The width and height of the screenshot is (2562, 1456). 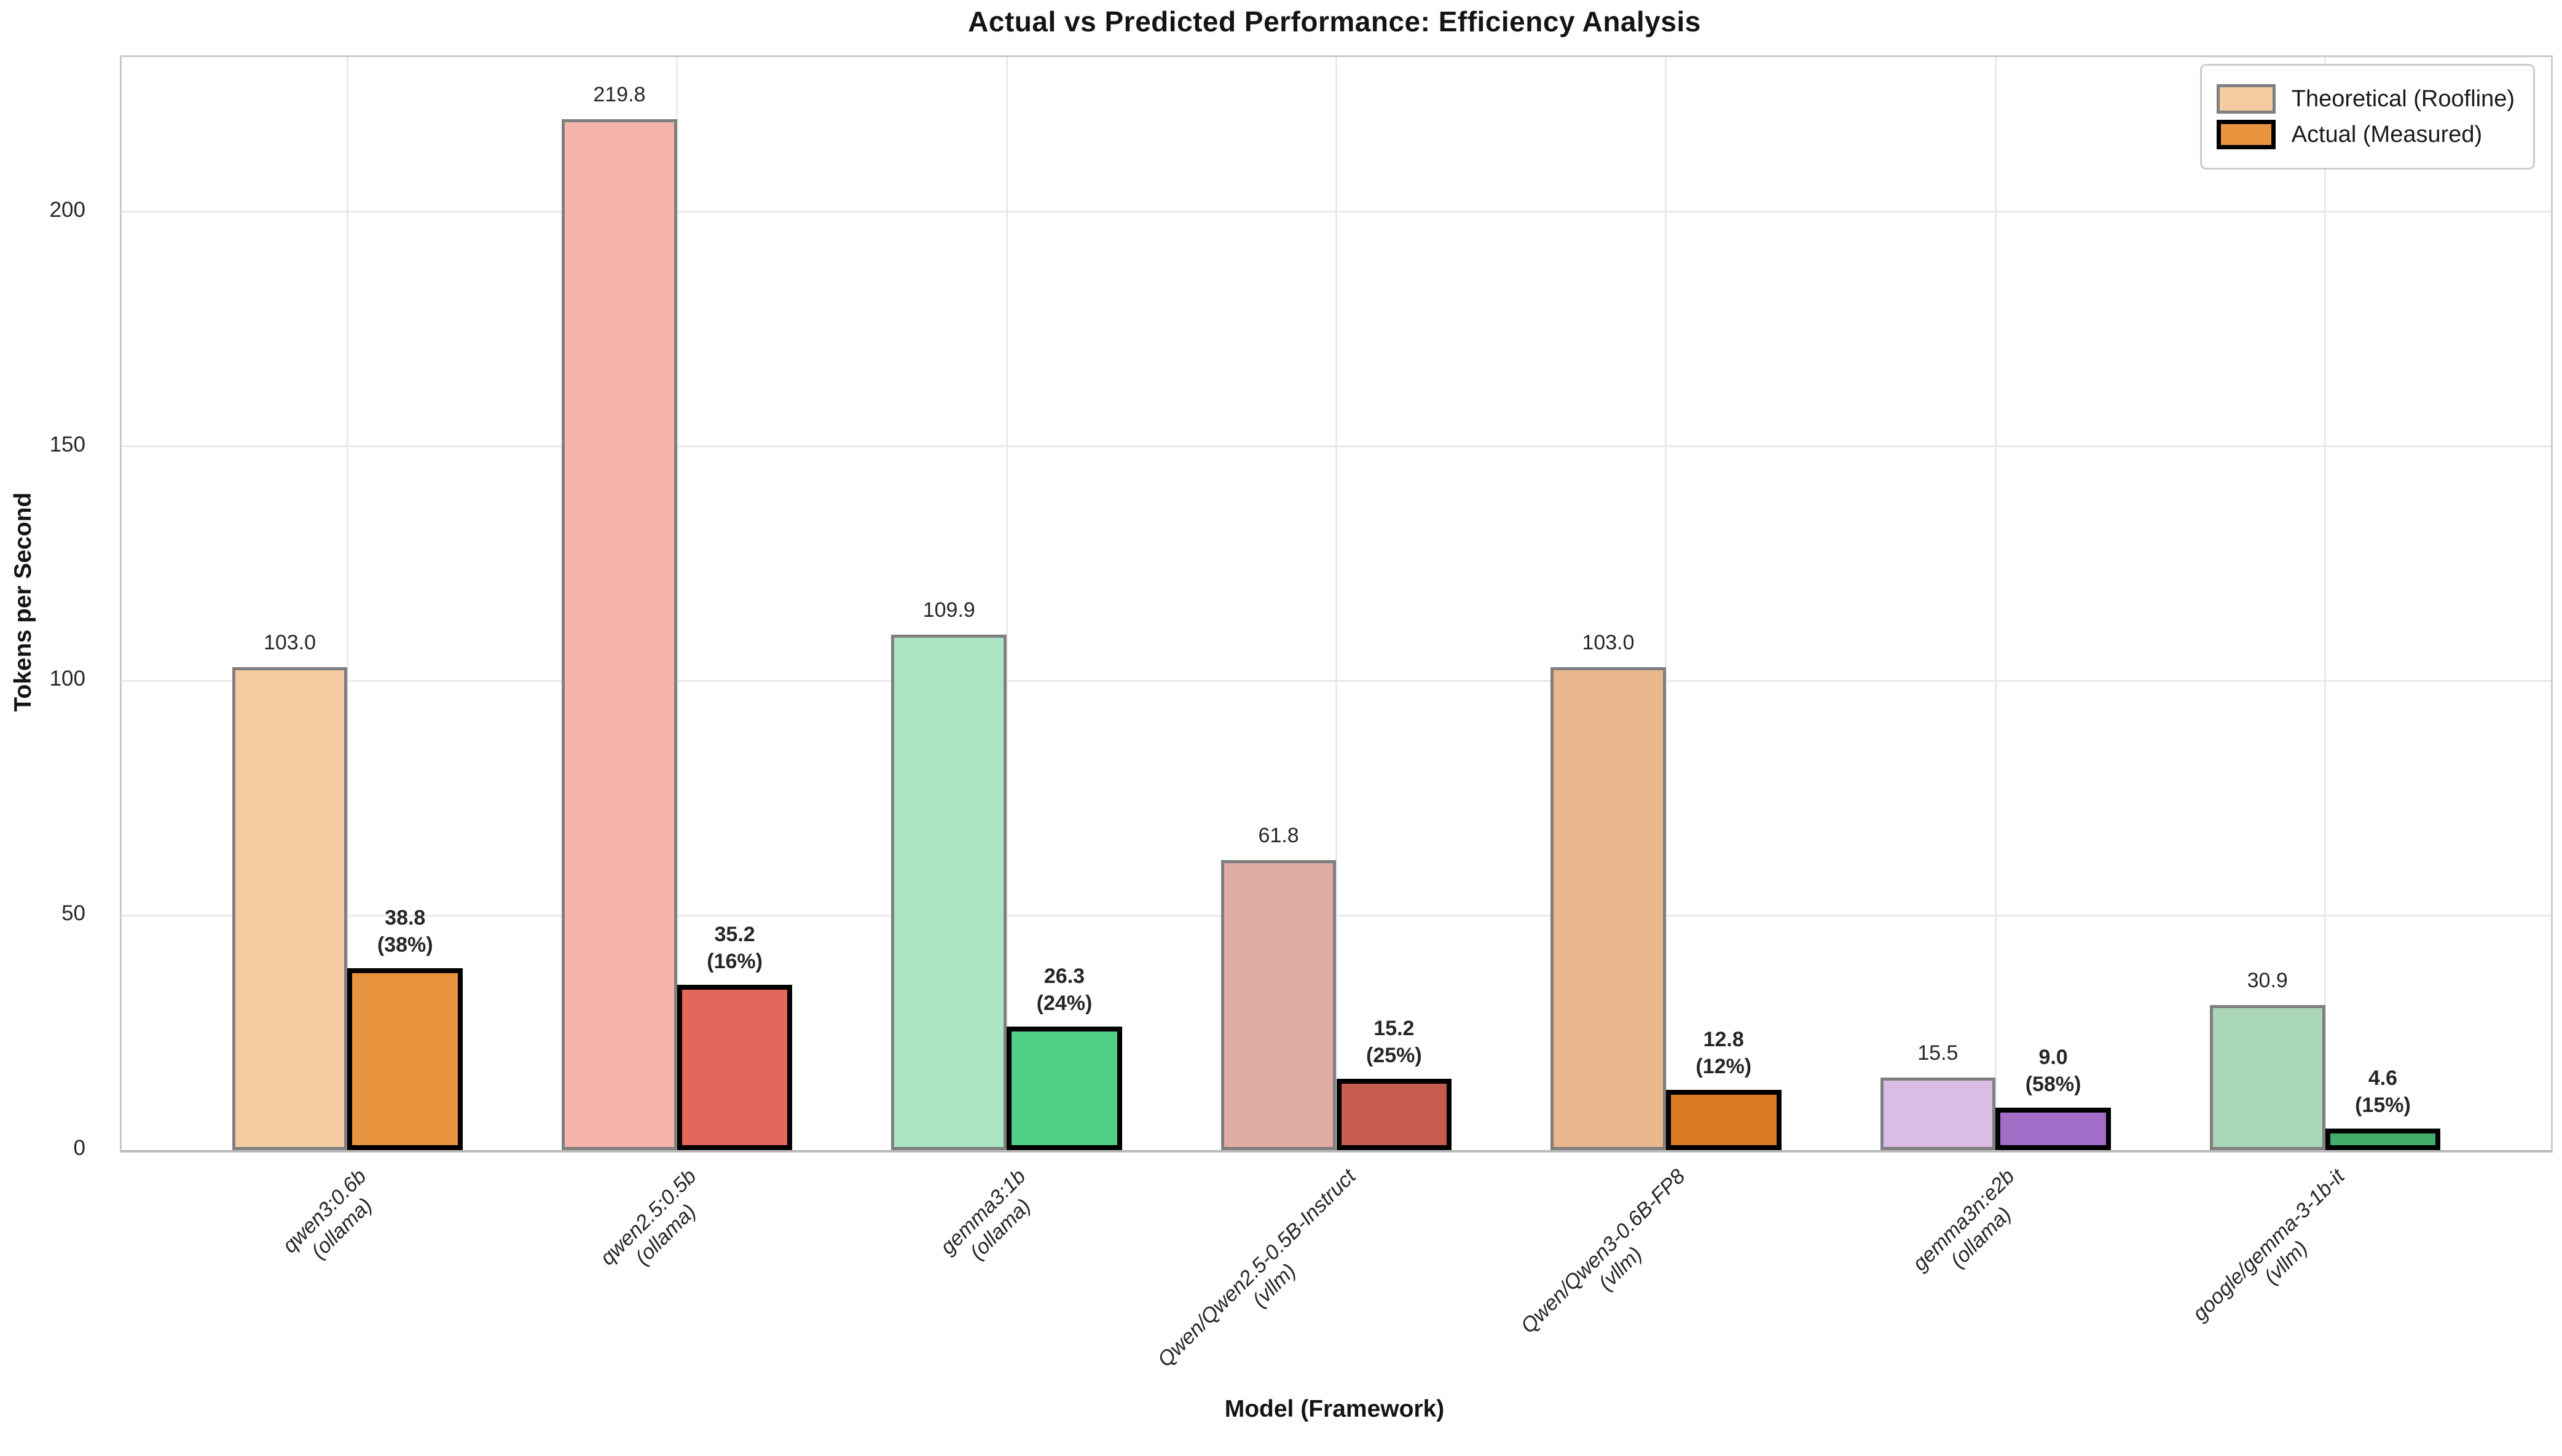 What do you see at coordinates (405, 931) in the screenshot?
I see `actual-value-label: 38.8 (38%)` at bounding box center [405, 931].